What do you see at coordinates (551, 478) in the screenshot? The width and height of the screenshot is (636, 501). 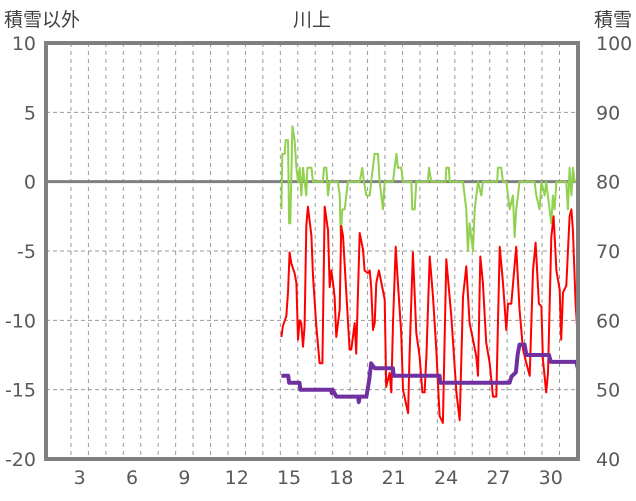 I see `x-tick-label: 30` at bounding box center [551, 478].